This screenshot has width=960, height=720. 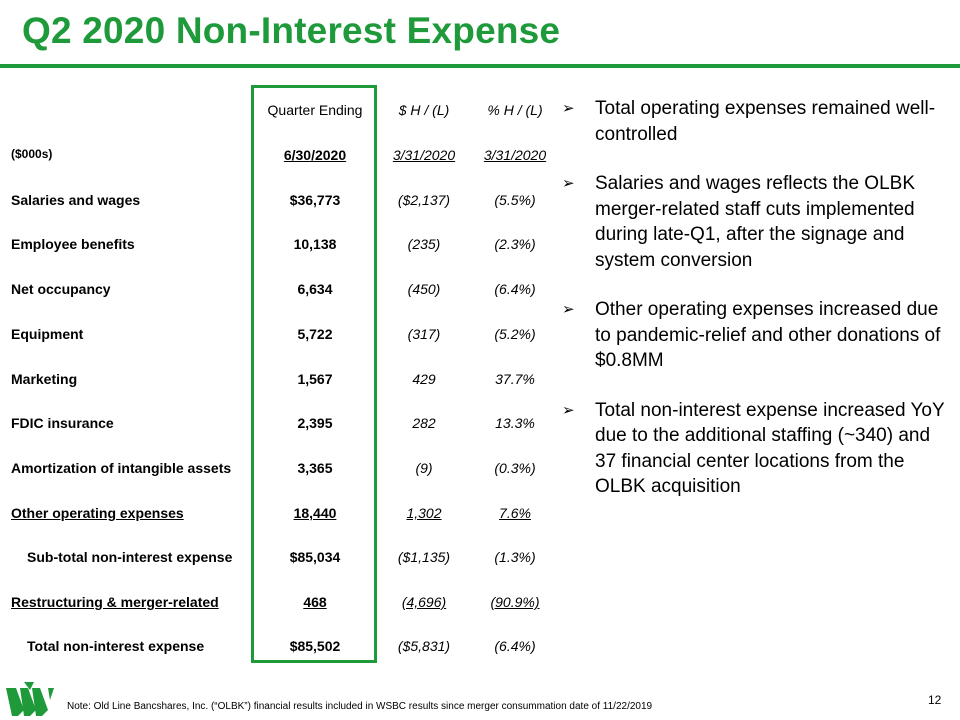 What do you see at coordinates (315, 557) in the screenshot?
I see `row-value: $85,034` at bounding box center [315, 557].